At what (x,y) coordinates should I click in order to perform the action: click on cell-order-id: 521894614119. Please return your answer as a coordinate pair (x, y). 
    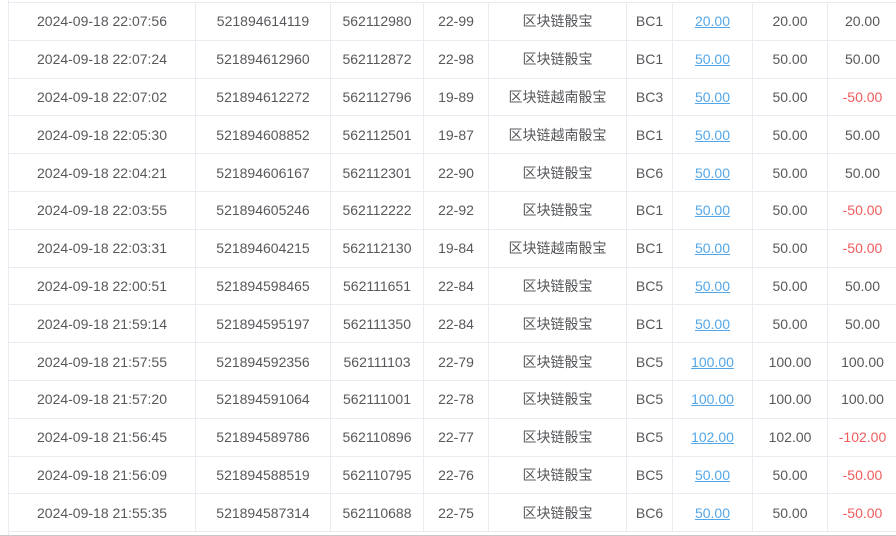
    Looking at the image, I should click on (263, 21).